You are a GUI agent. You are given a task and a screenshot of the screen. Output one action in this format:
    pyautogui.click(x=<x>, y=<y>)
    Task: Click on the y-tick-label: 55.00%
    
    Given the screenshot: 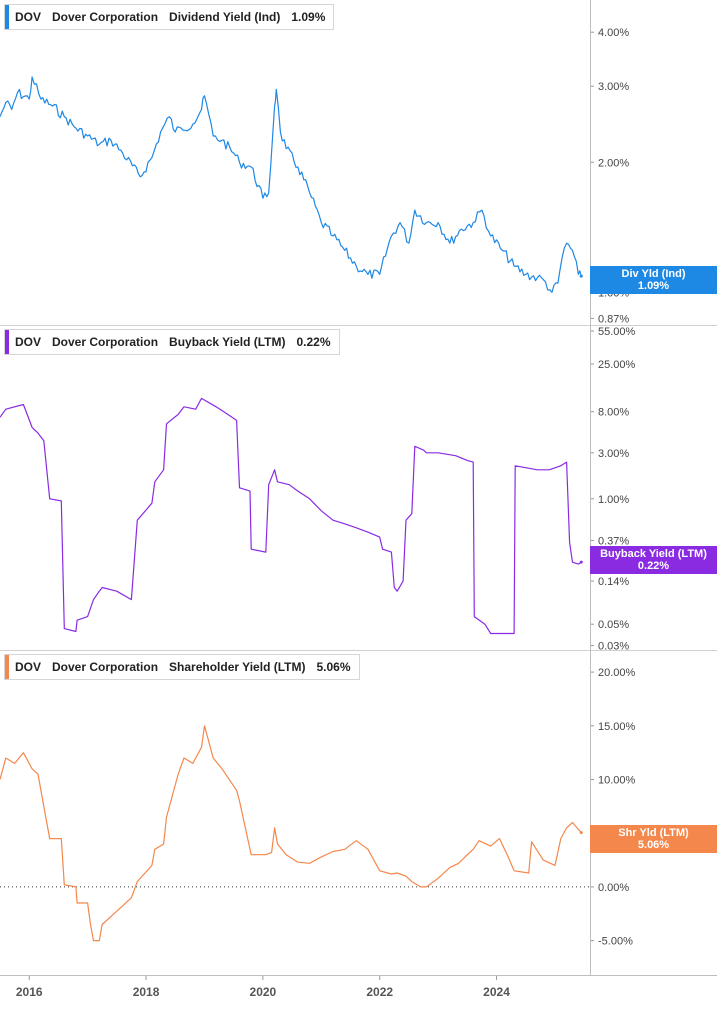 What is the action you would take?
    pyautogui.click(x=617, y=332)
    